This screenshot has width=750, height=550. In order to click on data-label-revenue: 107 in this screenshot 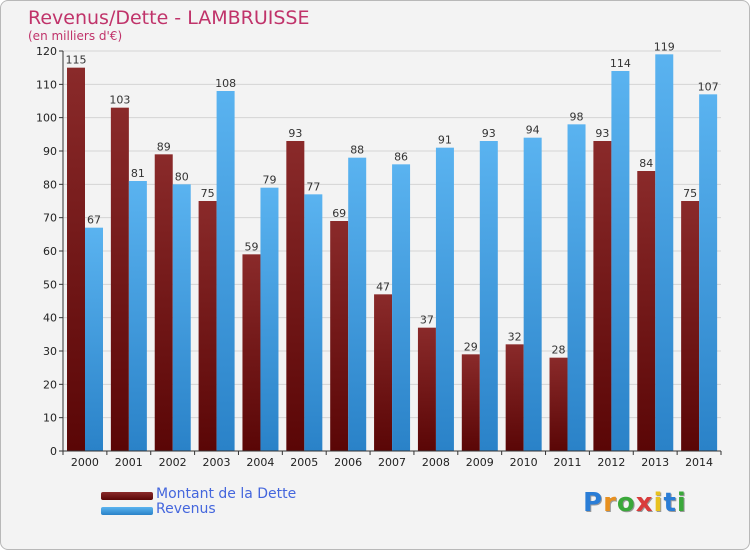, I will do `click(708, 86)`.